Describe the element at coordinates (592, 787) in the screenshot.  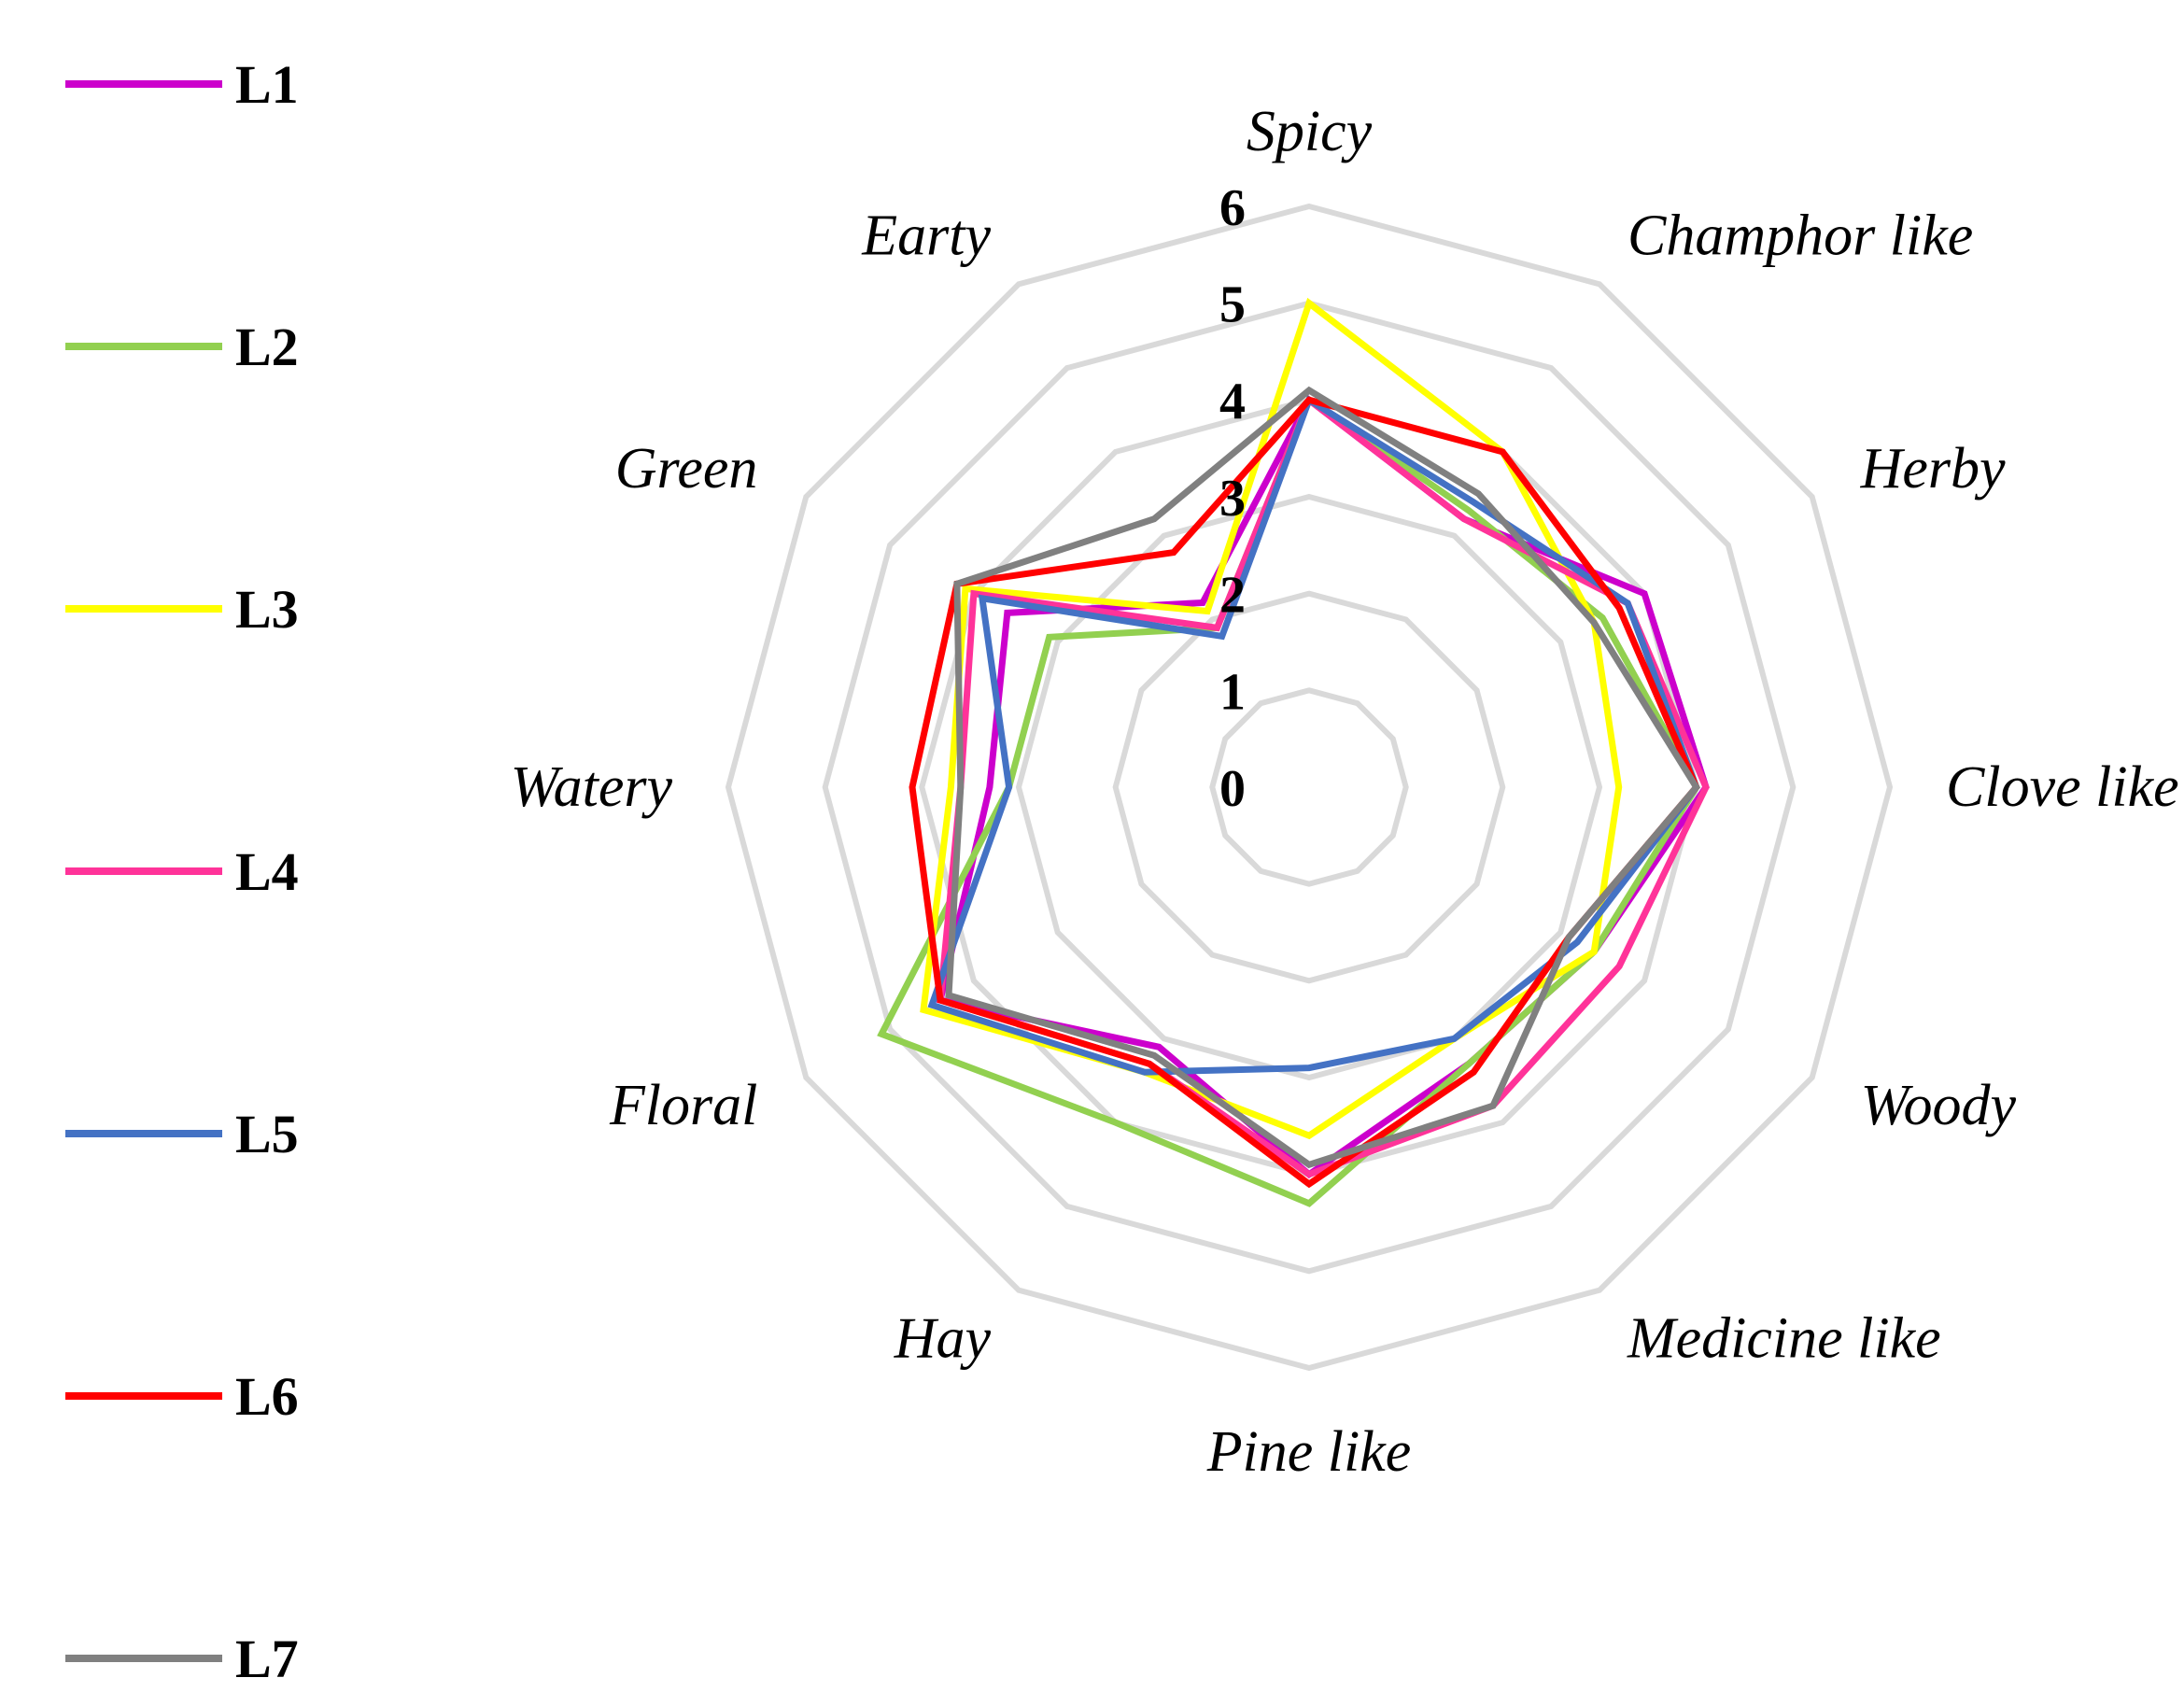
I see `axis-label-watery: Watery` at that location.